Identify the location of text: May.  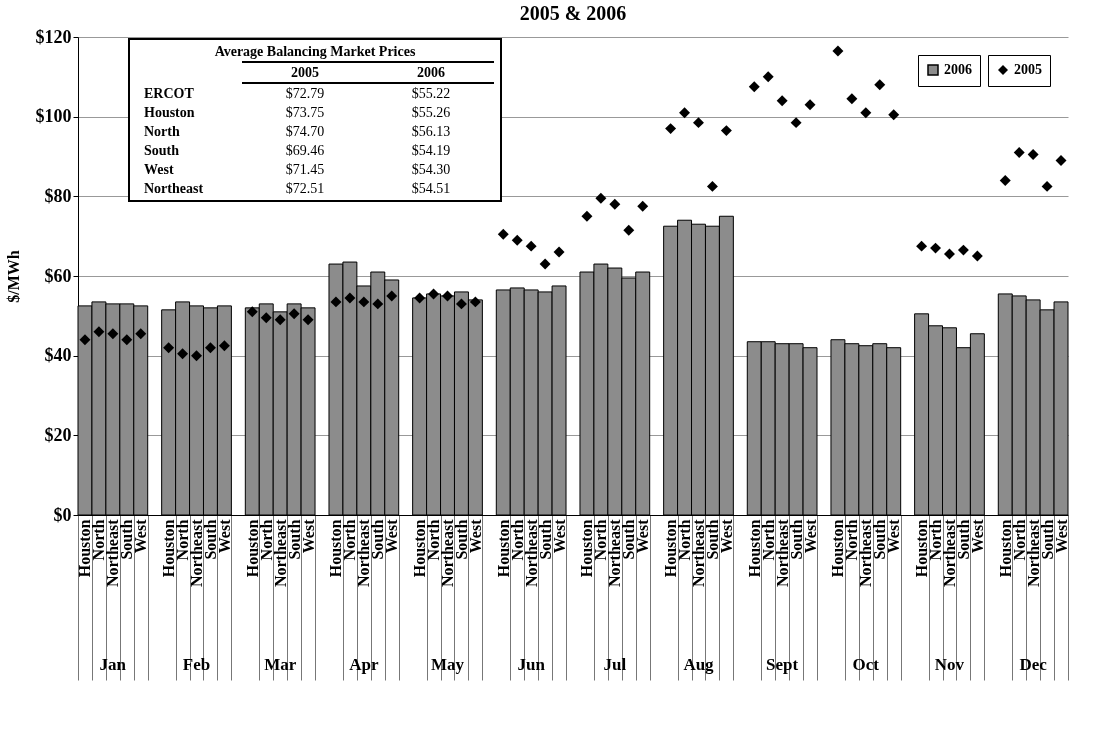
(447, 664).